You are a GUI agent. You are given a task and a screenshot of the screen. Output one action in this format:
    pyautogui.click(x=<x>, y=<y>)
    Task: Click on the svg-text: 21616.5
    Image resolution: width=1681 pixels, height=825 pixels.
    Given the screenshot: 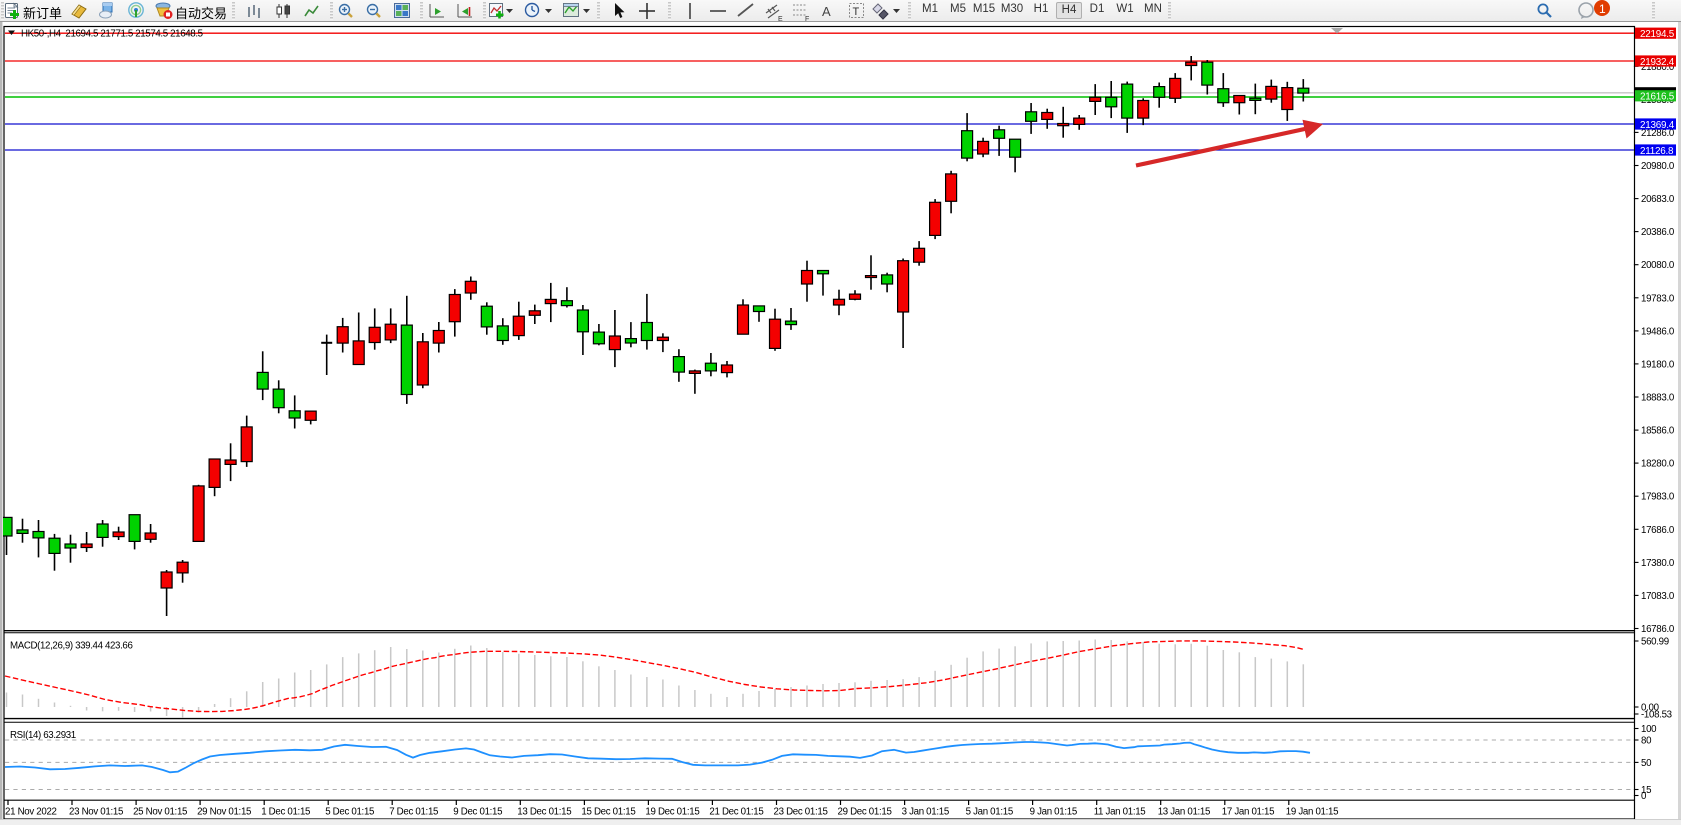 What is the action you would take?
    pyautogui.click(x=1657, y=97)
    